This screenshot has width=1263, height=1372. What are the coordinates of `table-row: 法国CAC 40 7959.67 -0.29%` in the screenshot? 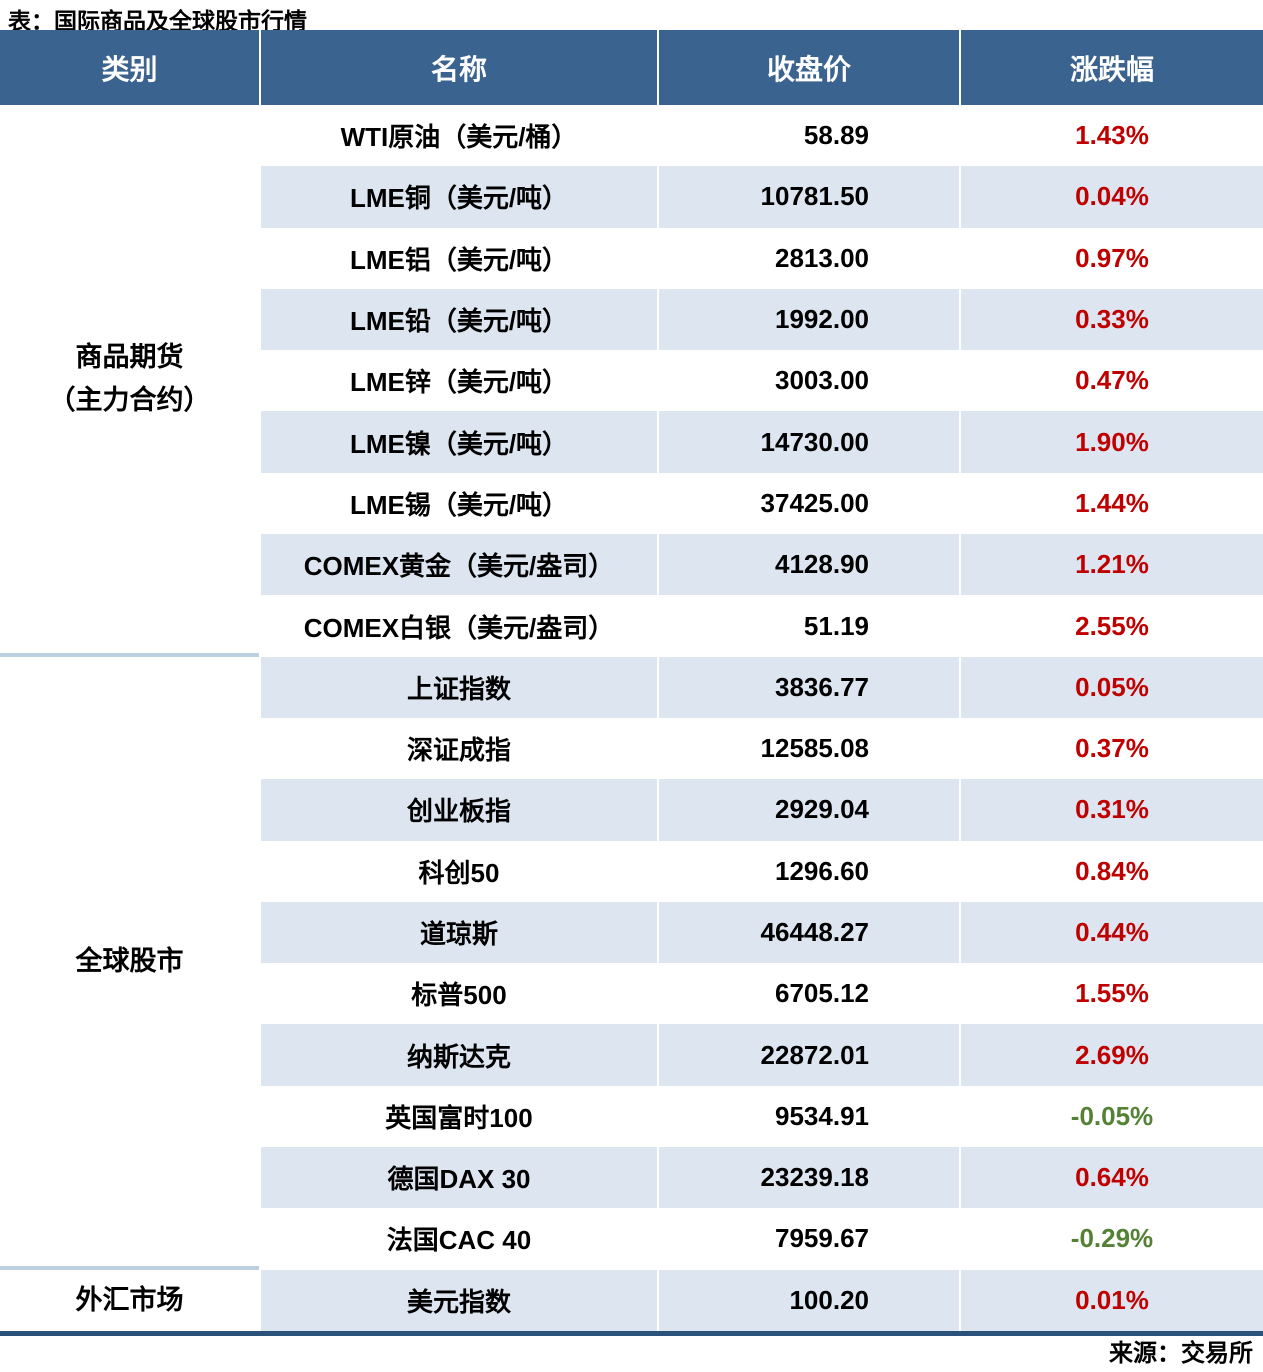 It's located at (761, 1239).